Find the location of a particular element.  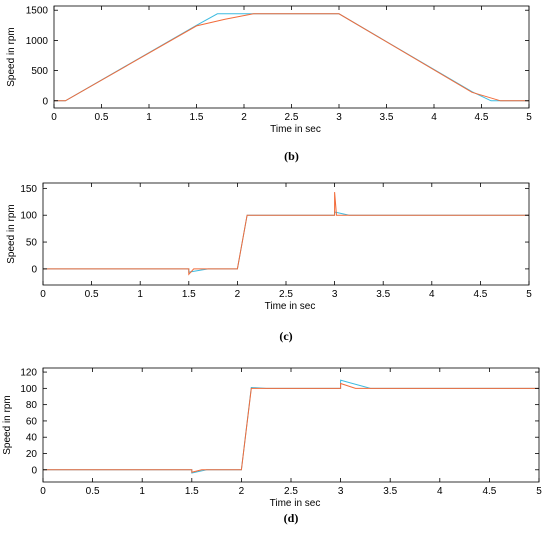

y-tick-label: 40 is located at coordinates (32, 438).